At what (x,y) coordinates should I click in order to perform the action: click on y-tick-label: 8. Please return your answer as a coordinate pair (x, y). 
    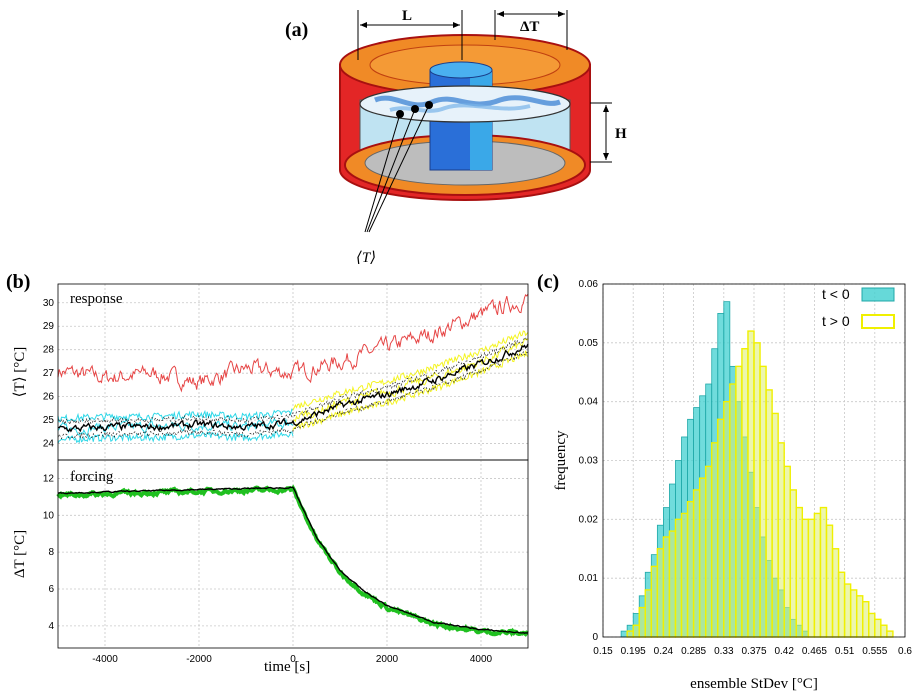
    Looking at the image, I should click on (51, 552).